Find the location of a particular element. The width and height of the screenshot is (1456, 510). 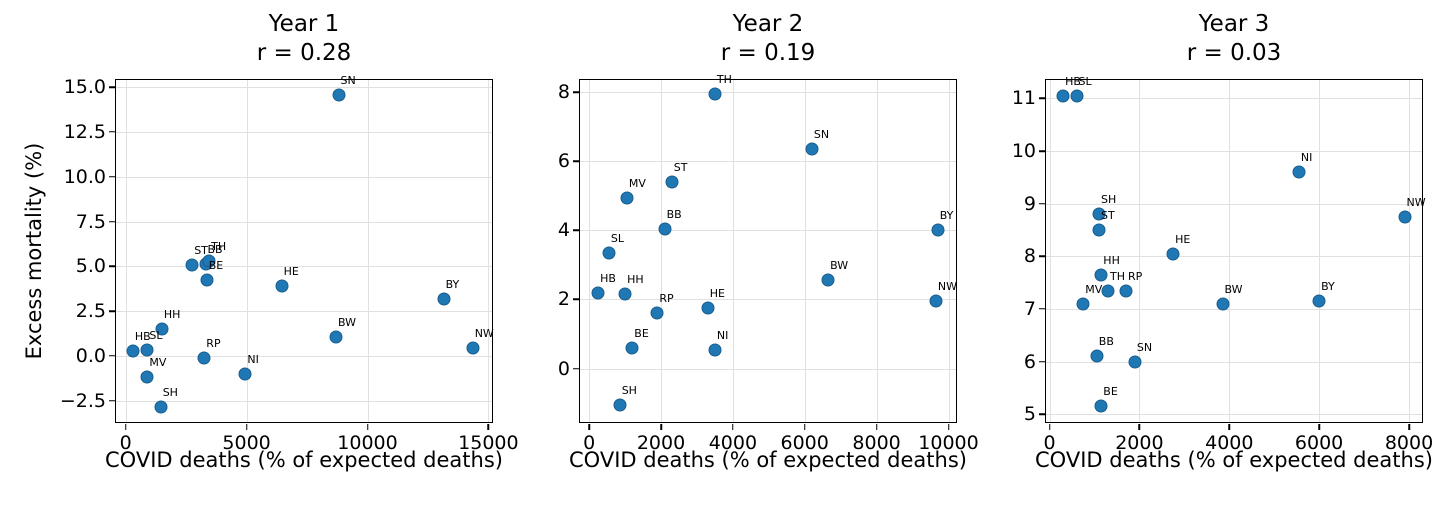

y-tick-label: 15.0 is located at coordinates (84, 87).